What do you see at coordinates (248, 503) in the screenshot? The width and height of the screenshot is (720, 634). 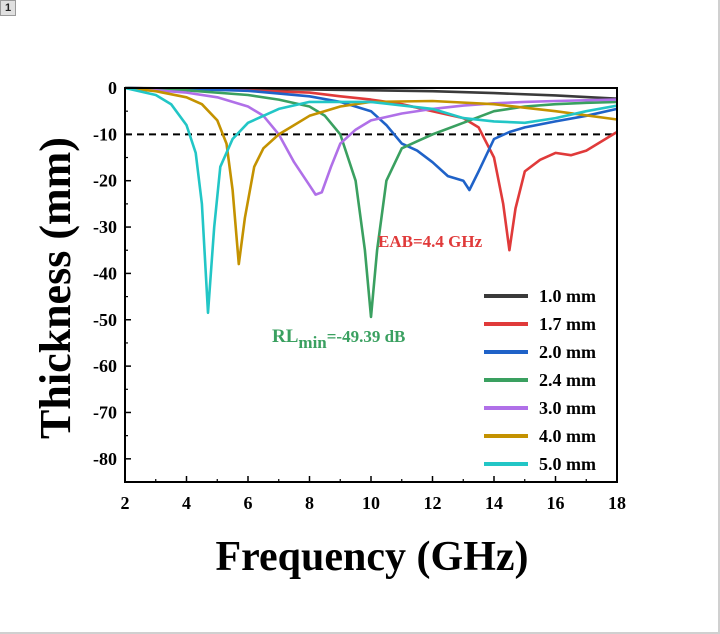 I see `x-tick-label: 6` at bounding box center [248, 503].